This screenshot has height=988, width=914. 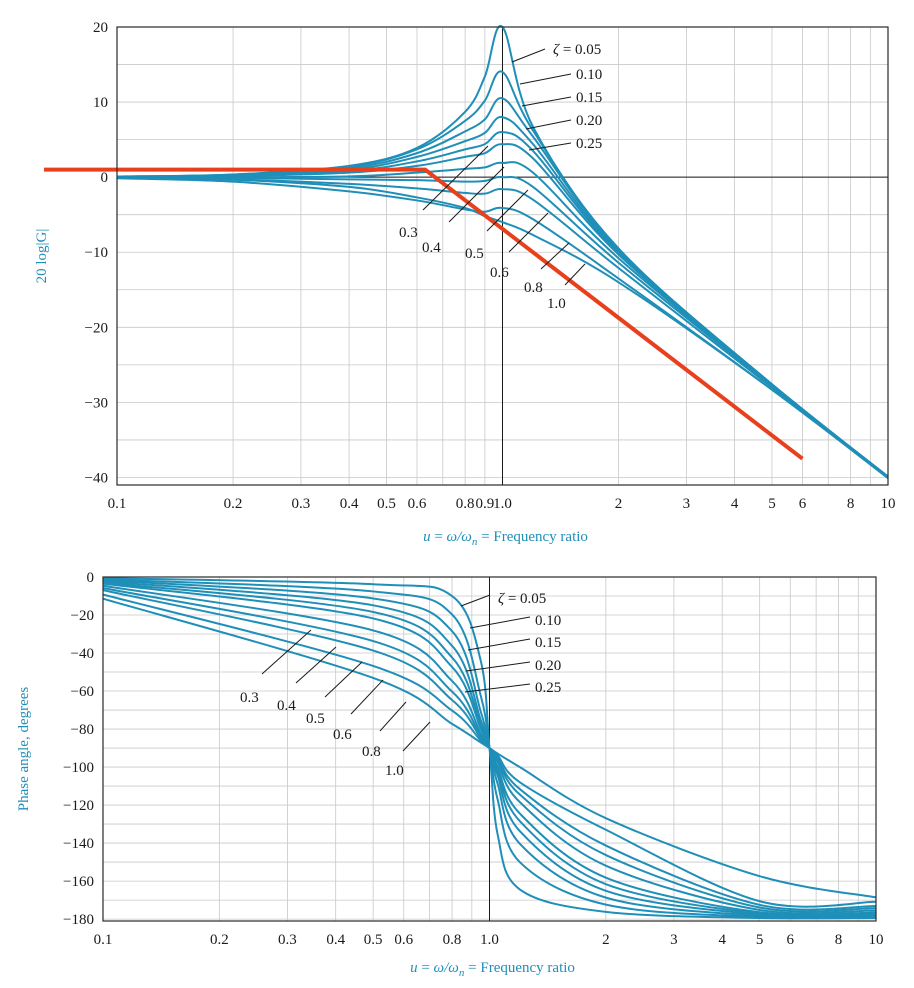 What do you see at coordinates (505, 538) in the screenshot?
I see `magnitude-x-axis-label: u = ω/ωn = Frequency ratio` at bounding box center [505, 538].